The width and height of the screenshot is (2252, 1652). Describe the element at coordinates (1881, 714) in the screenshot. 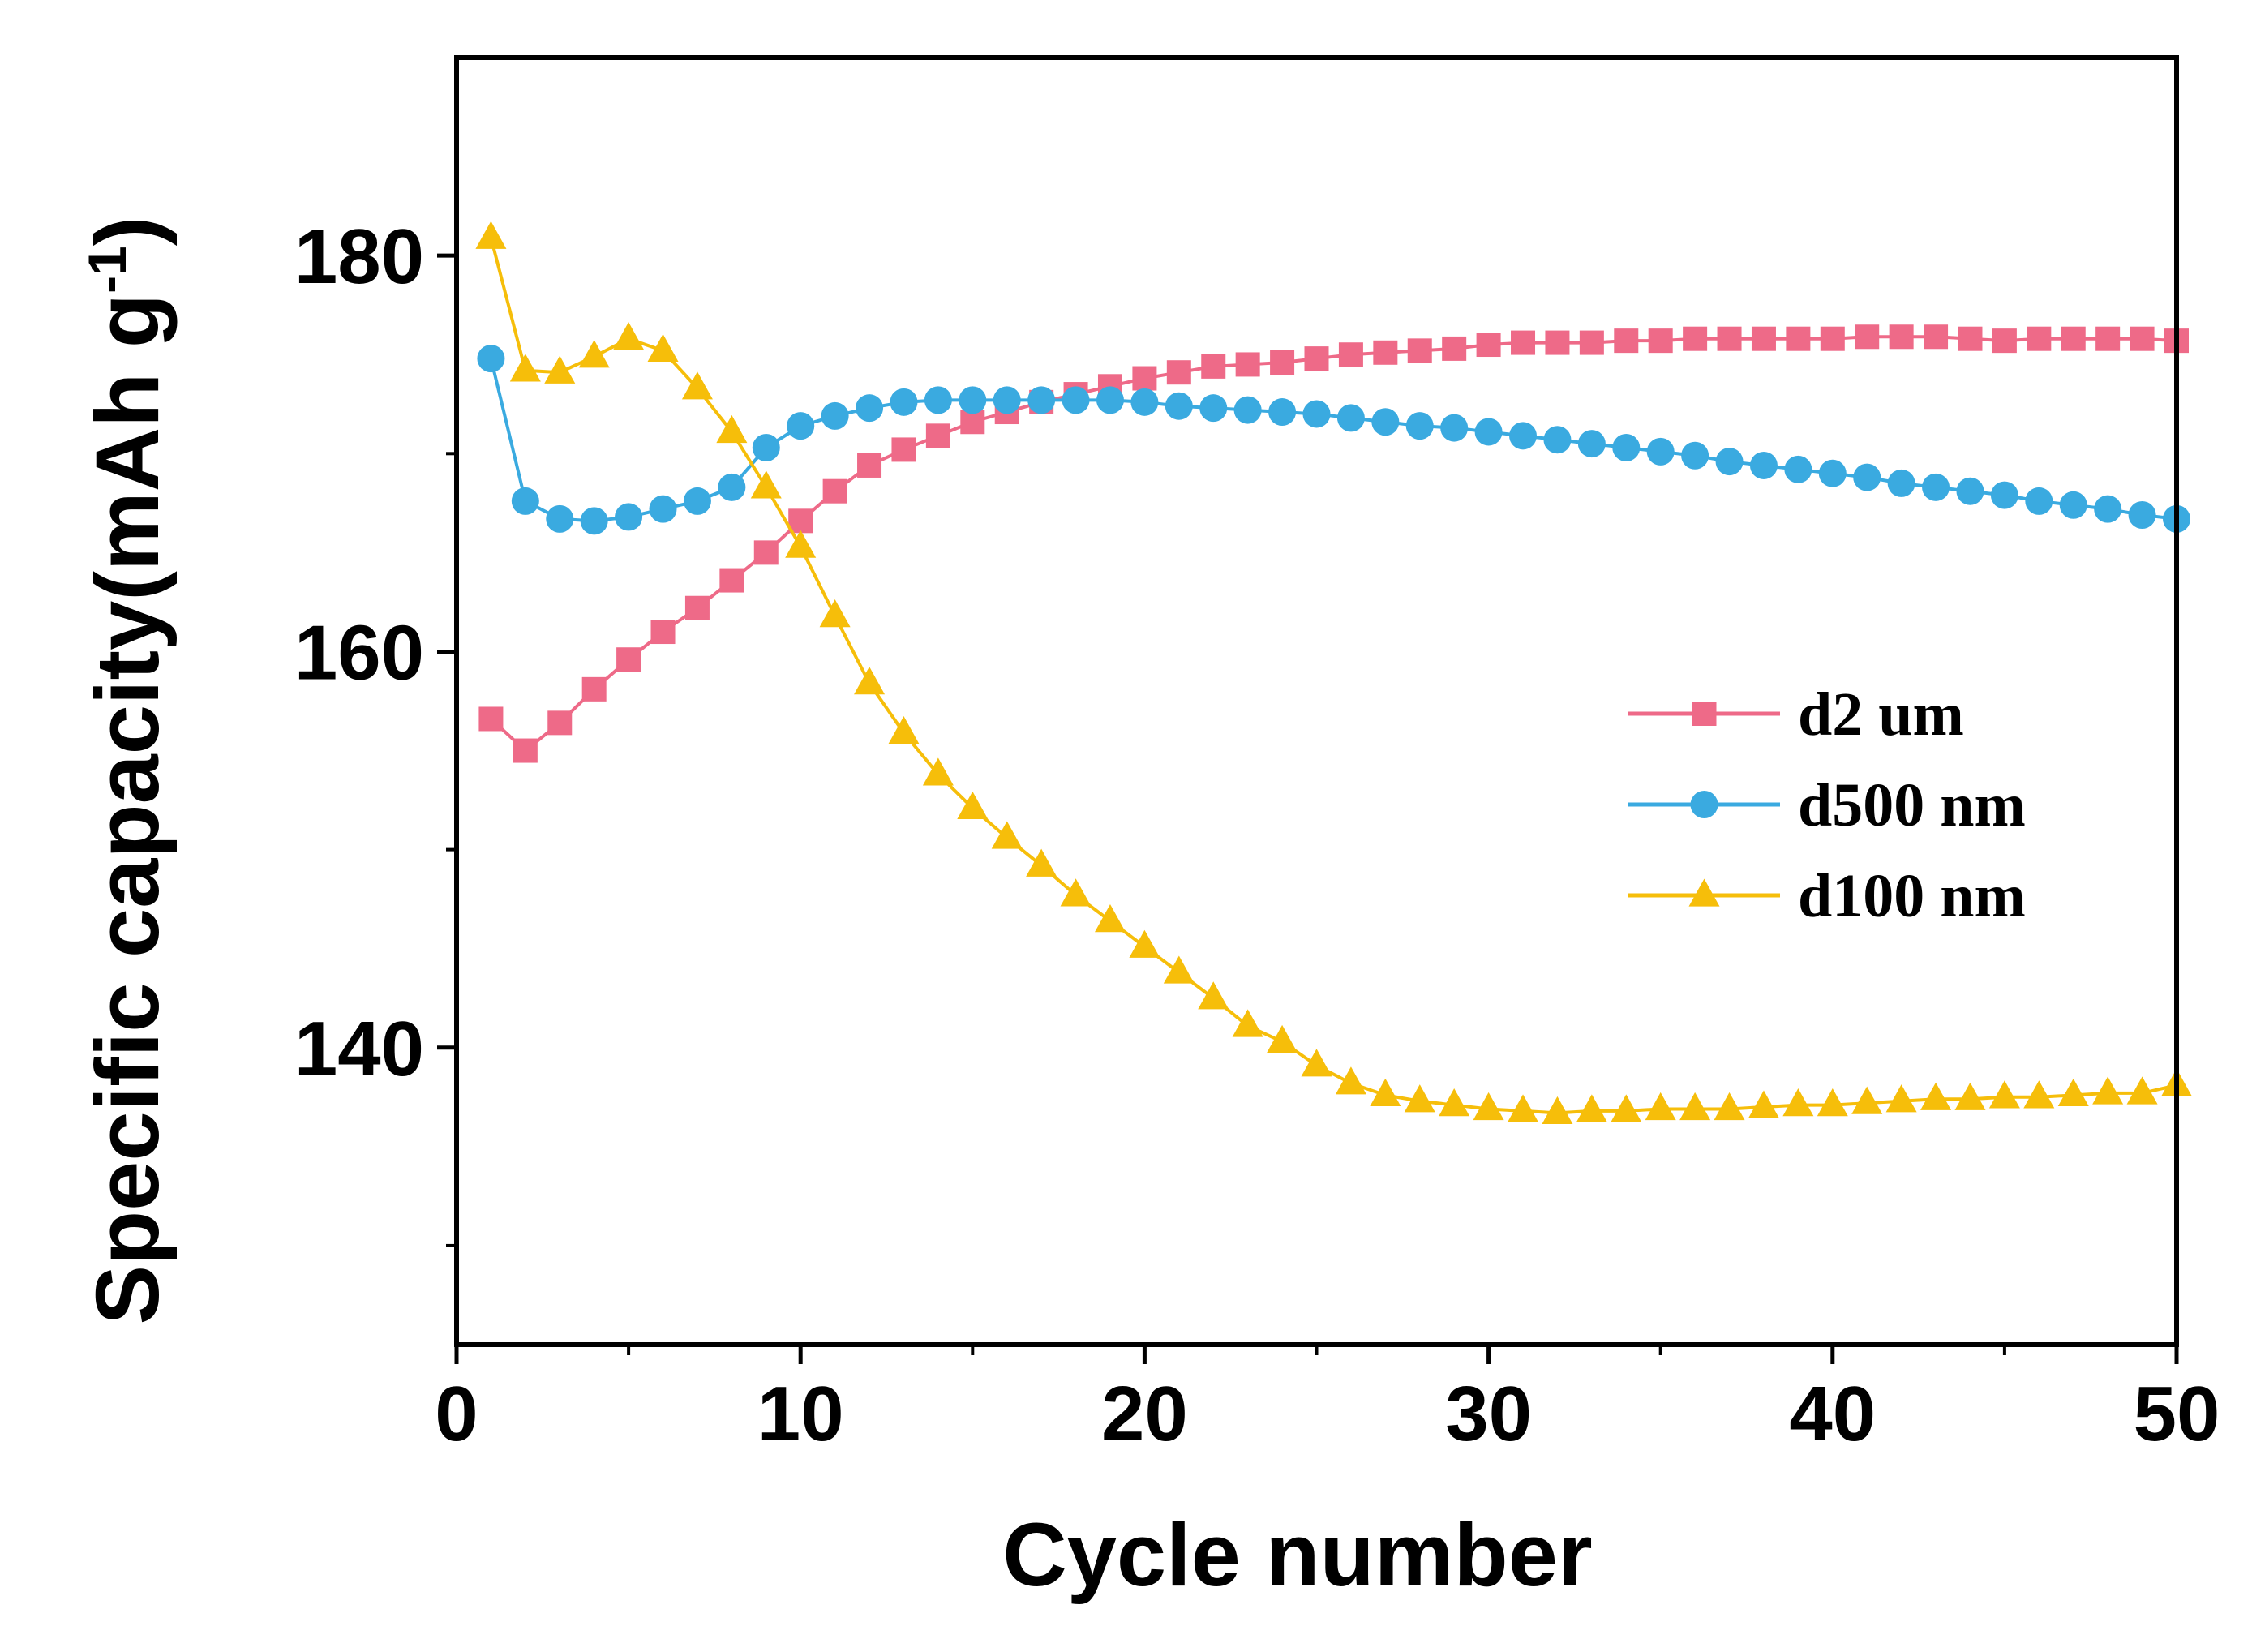

I see `legend-label: d2 um` at that location.